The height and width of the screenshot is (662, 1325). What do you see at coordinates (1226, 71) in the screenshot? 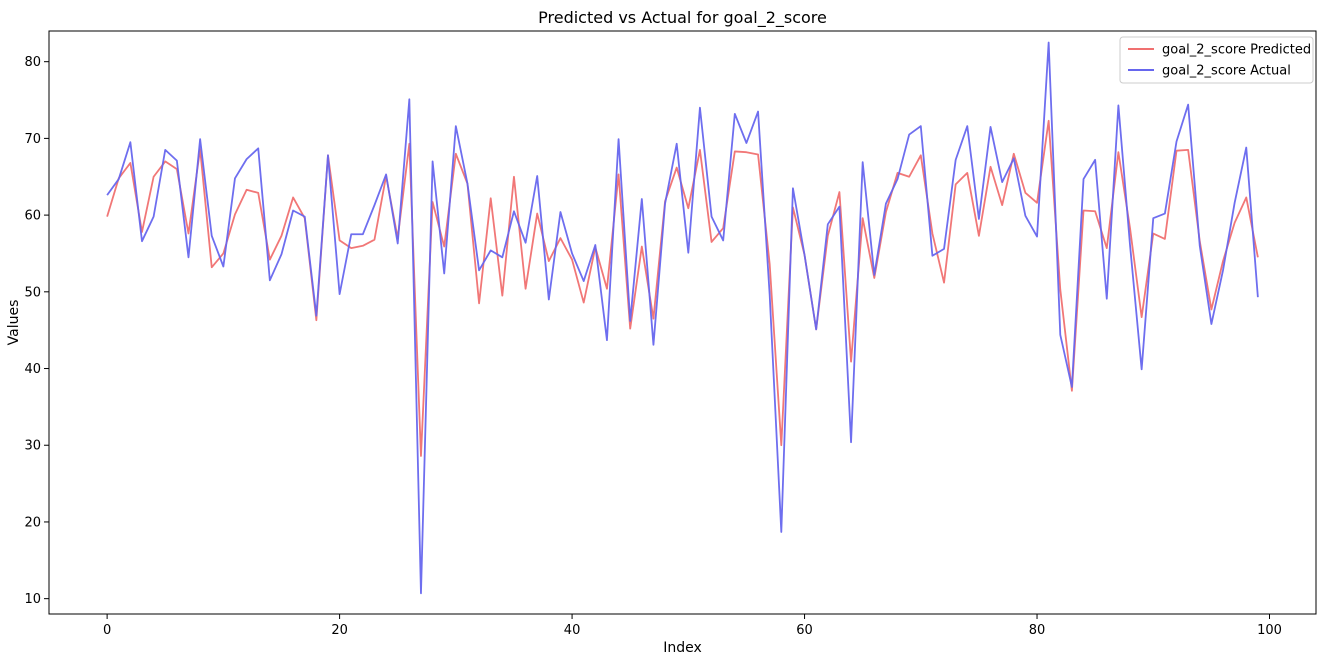
I see `legend-label: goal_2_score Actual` at bounding box center [1226, 71].